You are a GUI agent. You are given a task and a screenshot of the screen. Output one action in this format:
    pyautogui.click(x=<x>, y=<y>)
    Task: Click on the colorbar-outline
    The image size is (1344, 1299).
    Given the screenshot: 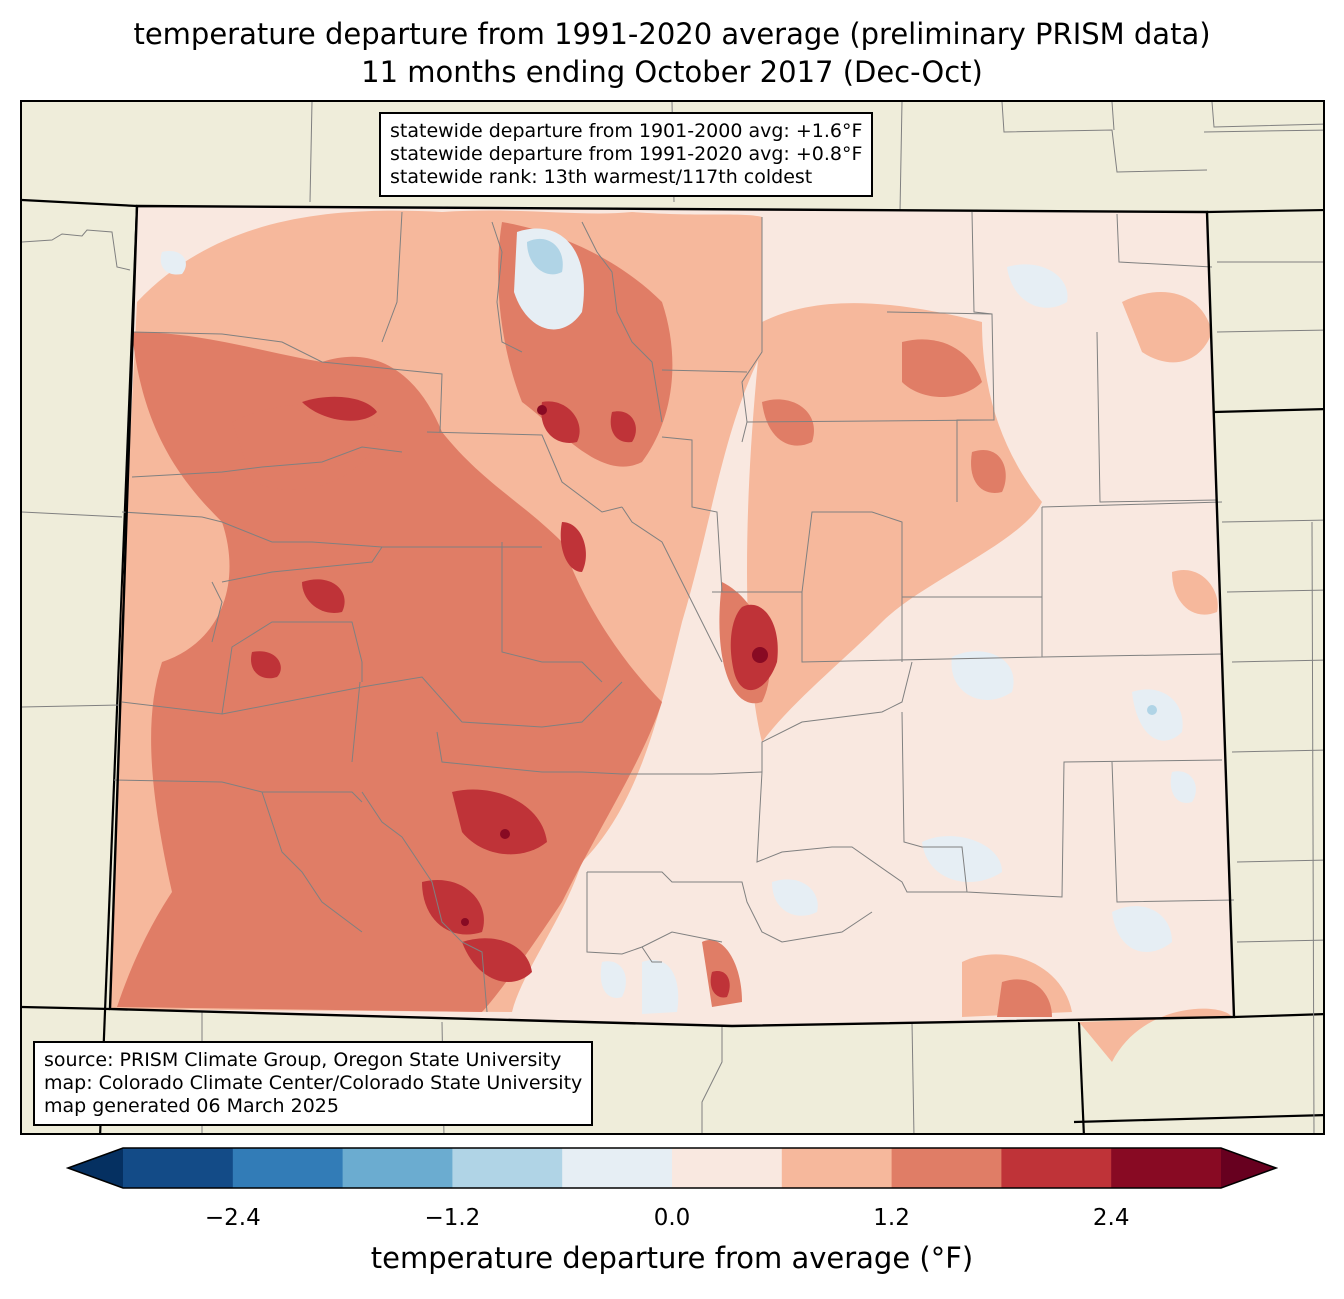 What is the action you would take?
    pyautogui.click(x=672, y=1168)
    